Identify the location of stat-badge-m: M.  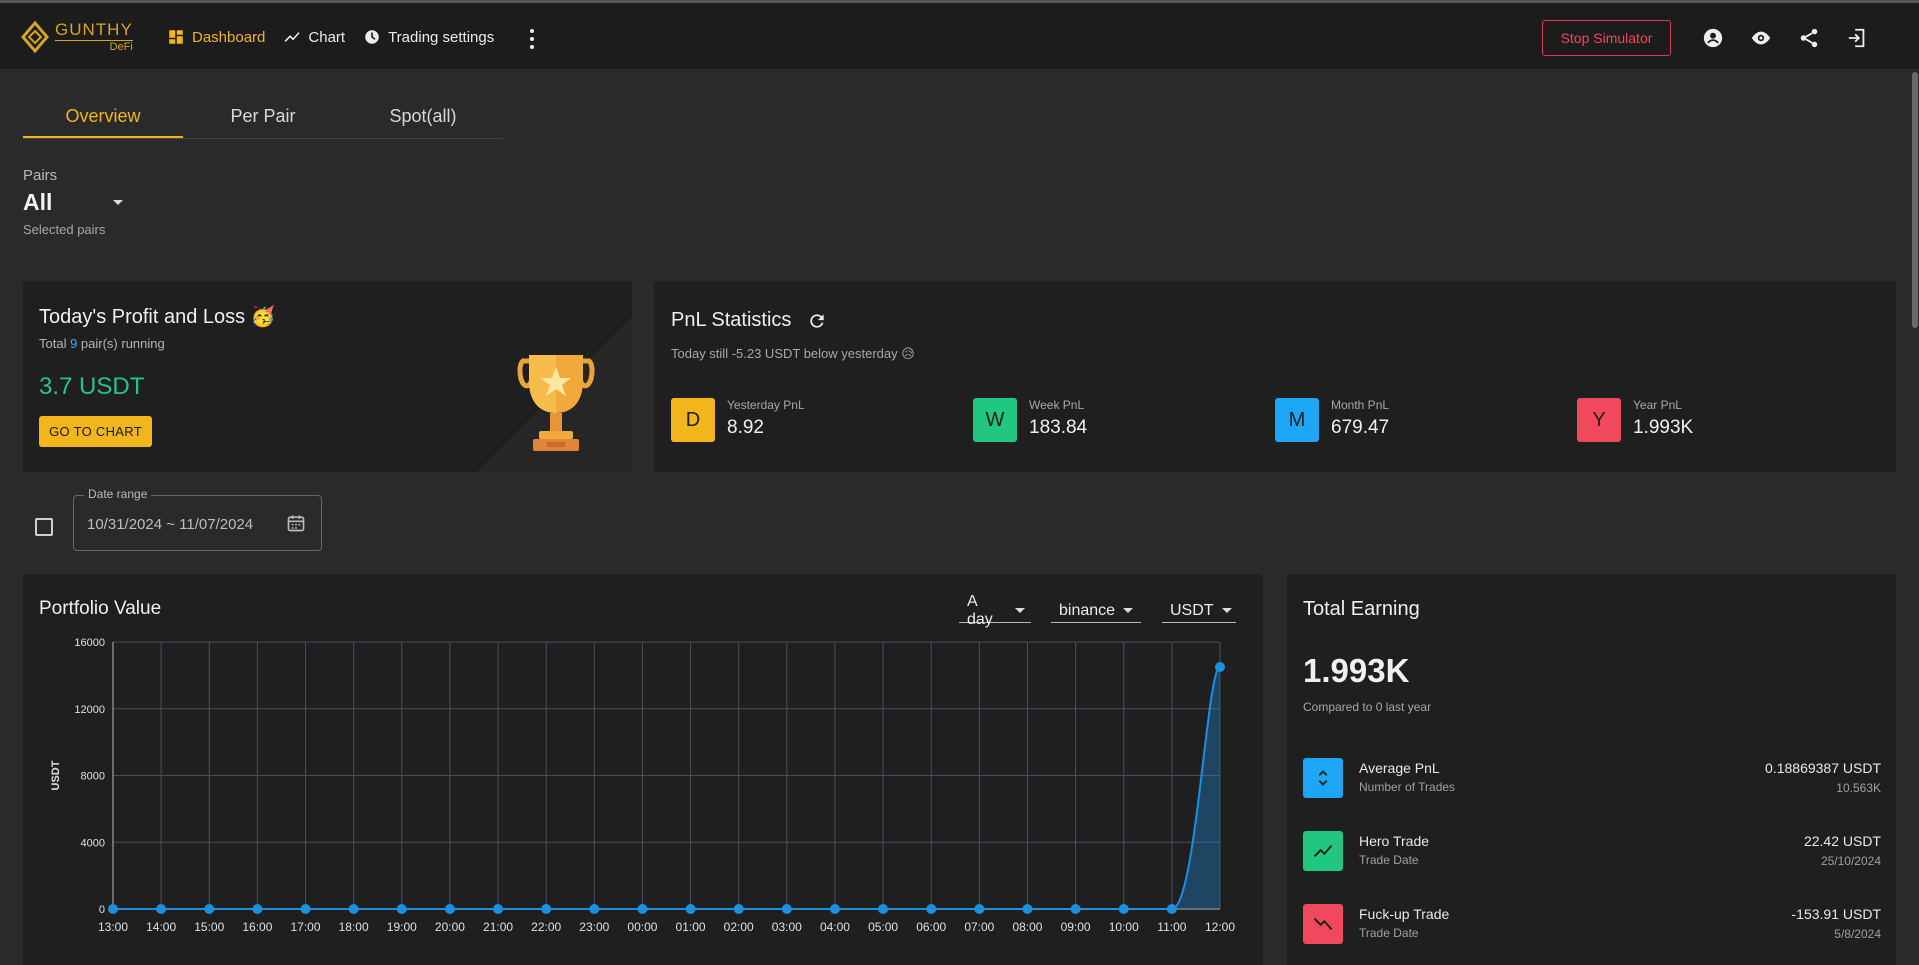
(1297, 420).